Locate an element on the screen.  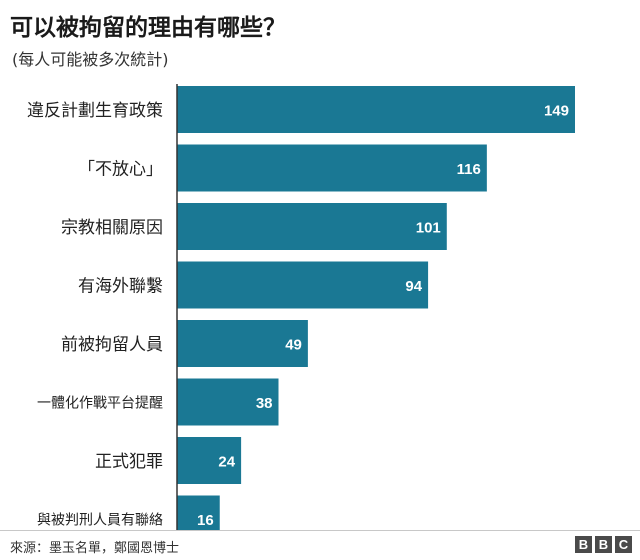
source-note: 來源：墨玉名單，鄭國恩博士 is located at coordinates (95, 548).